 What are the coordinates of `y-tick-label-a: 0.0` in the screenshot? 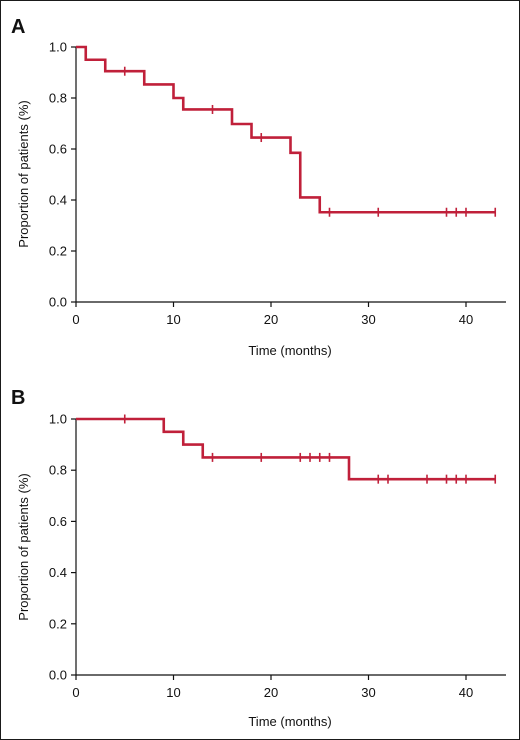 It's located at (58, 302).